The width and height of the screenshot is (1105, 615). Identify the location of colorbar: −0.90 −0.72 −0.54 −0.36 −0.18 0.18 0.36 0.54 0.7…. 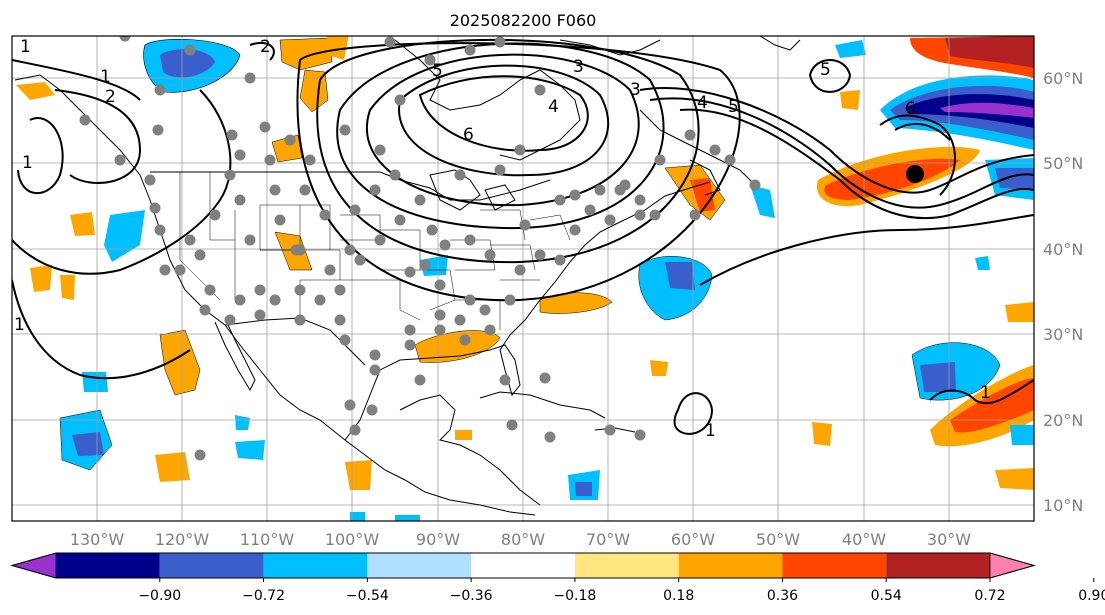
(557, 578).